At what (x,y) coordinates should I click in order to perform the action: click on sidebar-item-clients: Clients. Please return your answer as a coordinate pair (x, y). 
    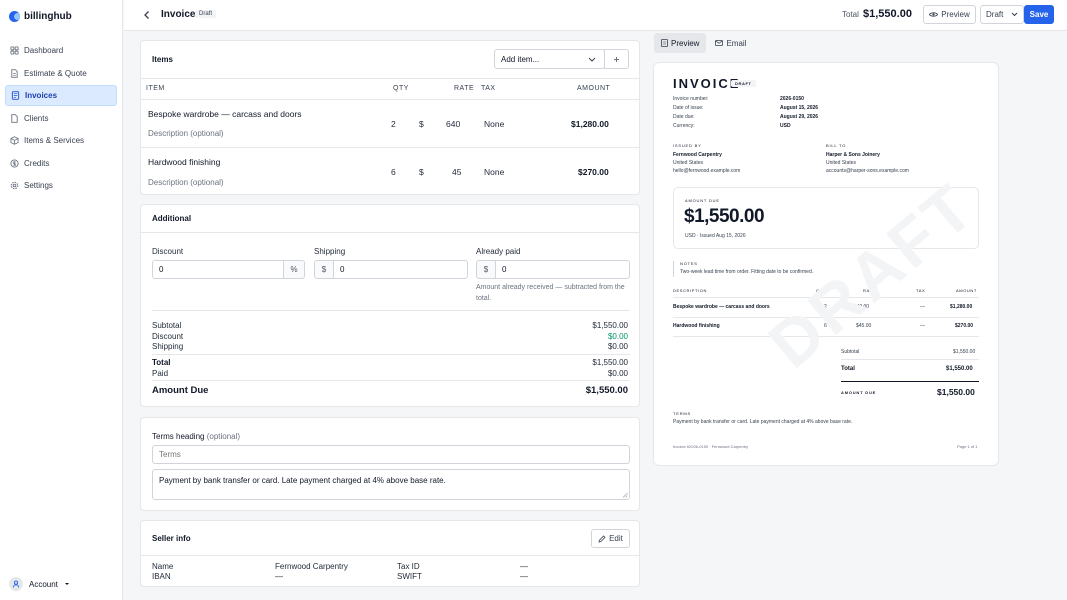
    Looking at the image, I should click on (61, 118).